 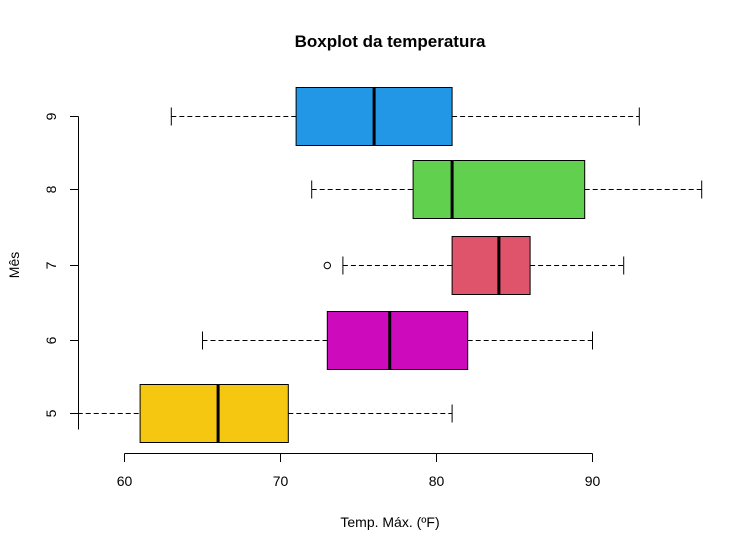 I want to click on x-tick-label-80: 80, so click(x=437, y=481).